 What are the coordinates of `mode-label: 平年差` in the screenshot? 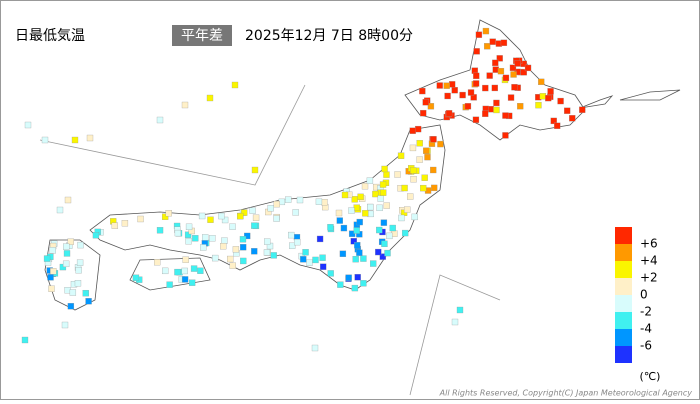 It's located at (202, 36).